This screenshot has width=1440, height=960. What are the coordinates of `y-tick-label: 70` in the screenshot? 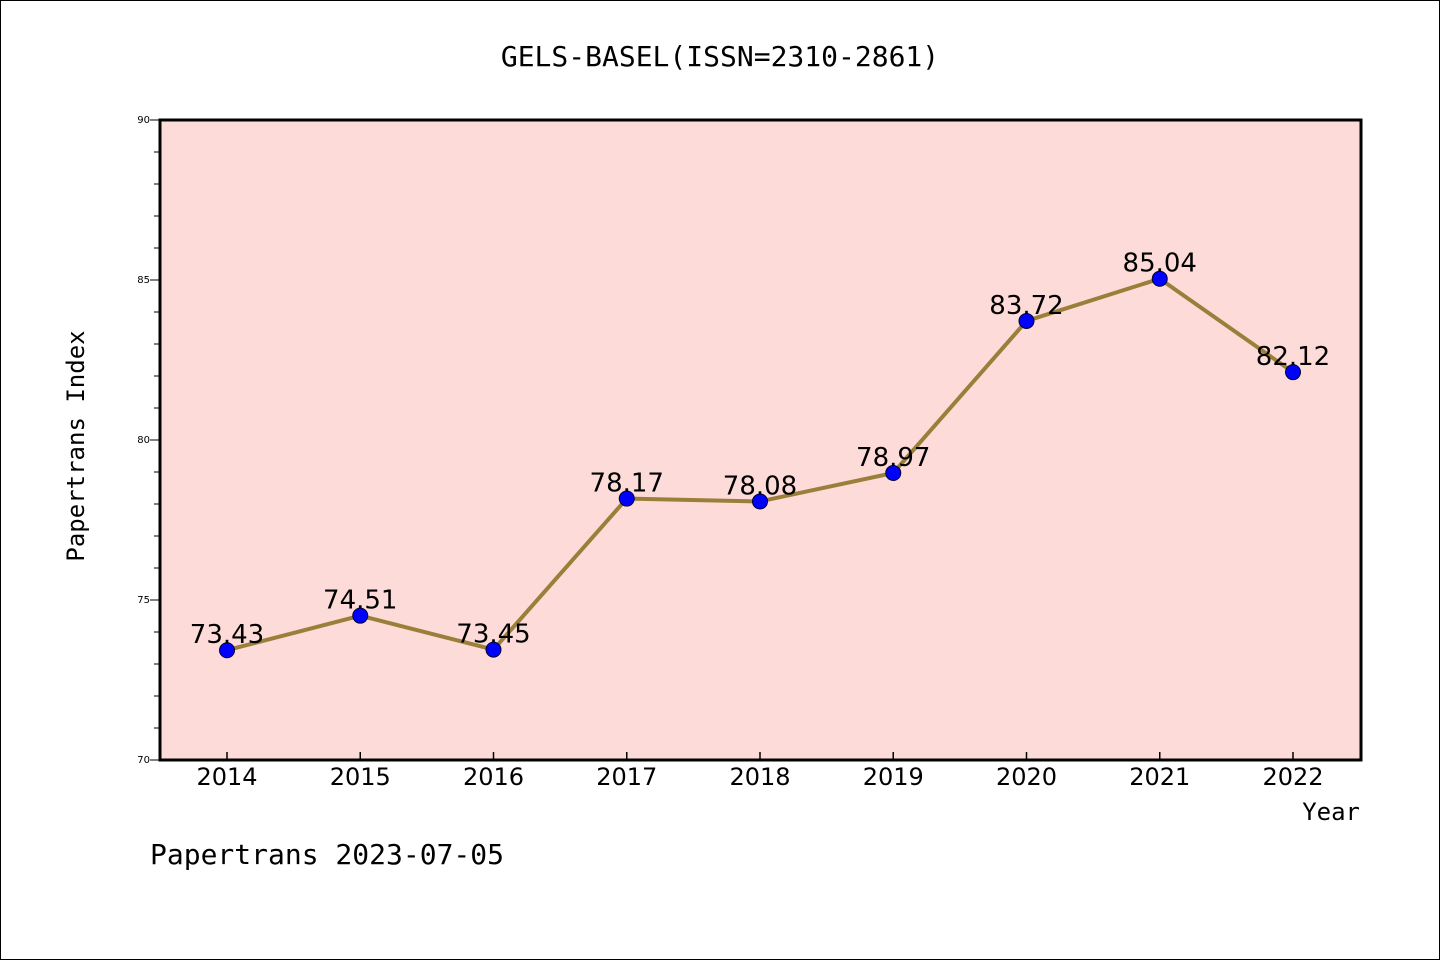 It's located at (143, 760).